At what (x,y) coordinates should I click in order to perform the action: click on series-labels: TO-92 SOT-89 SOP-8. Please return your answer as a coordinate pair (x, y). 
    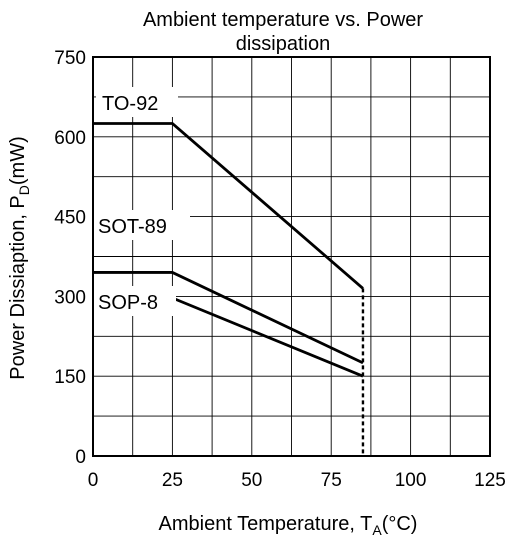
    Looking at the image, I should click on (141, 201).